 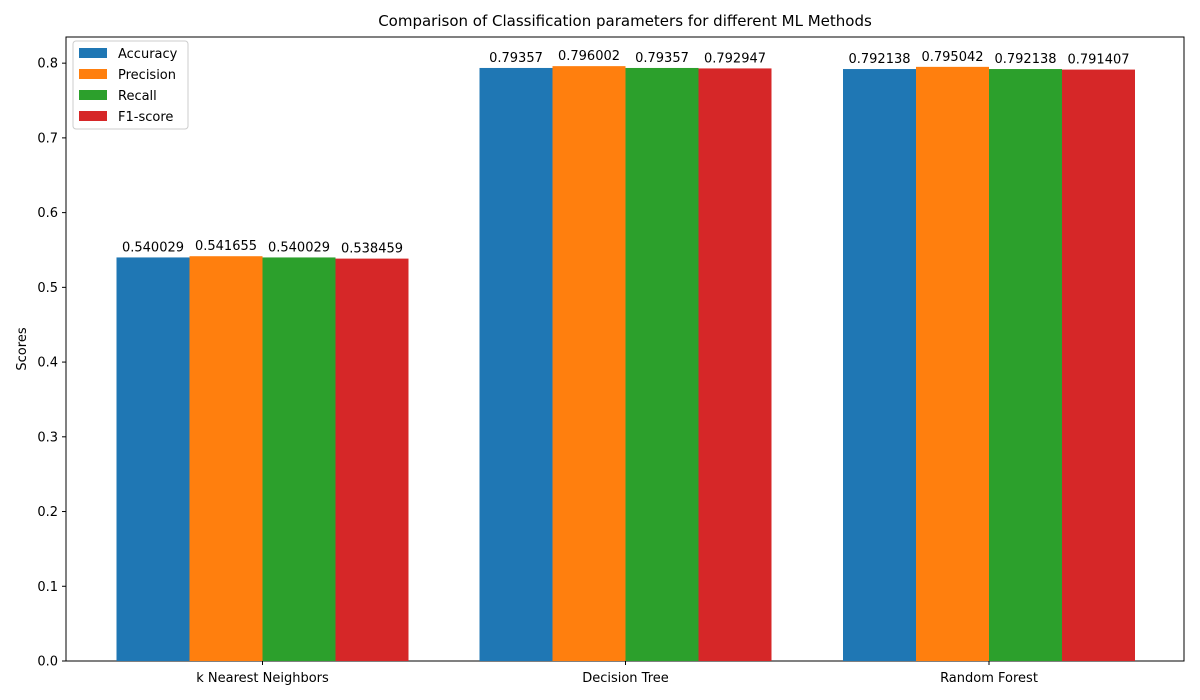 What do you see at coordinates (625, 678) in the screenshot?
I see `x-tick-label: Decision Tree` at bounding box center [625, 678].